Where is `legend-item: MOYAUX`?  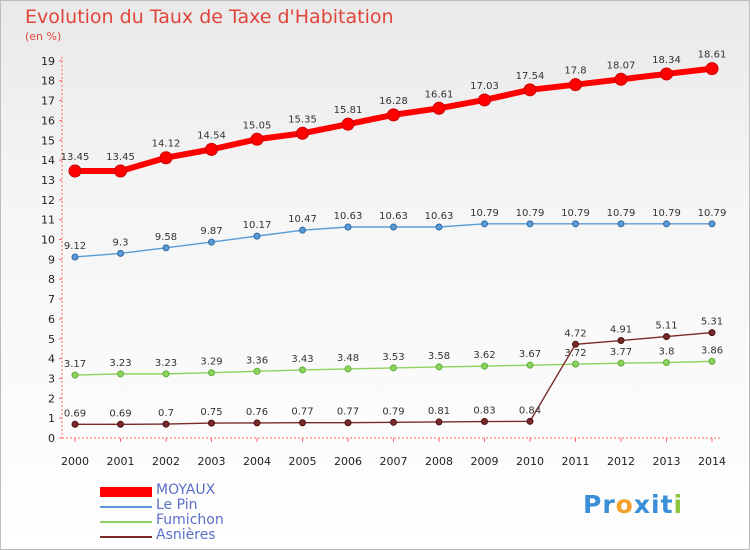 legend-item: MOYAUX is located at coordinates (230, 490).